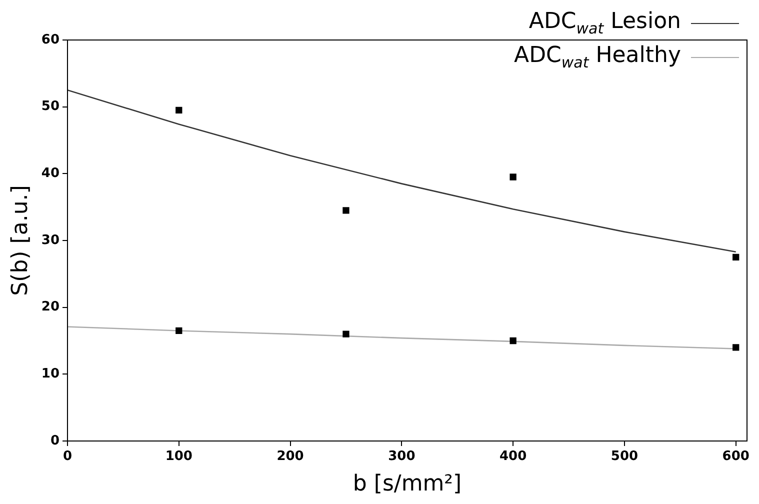 Image resolution: width=759 pixels, height=504 pixels. I want to click on x-tick-label: 500, so click(624, 456).